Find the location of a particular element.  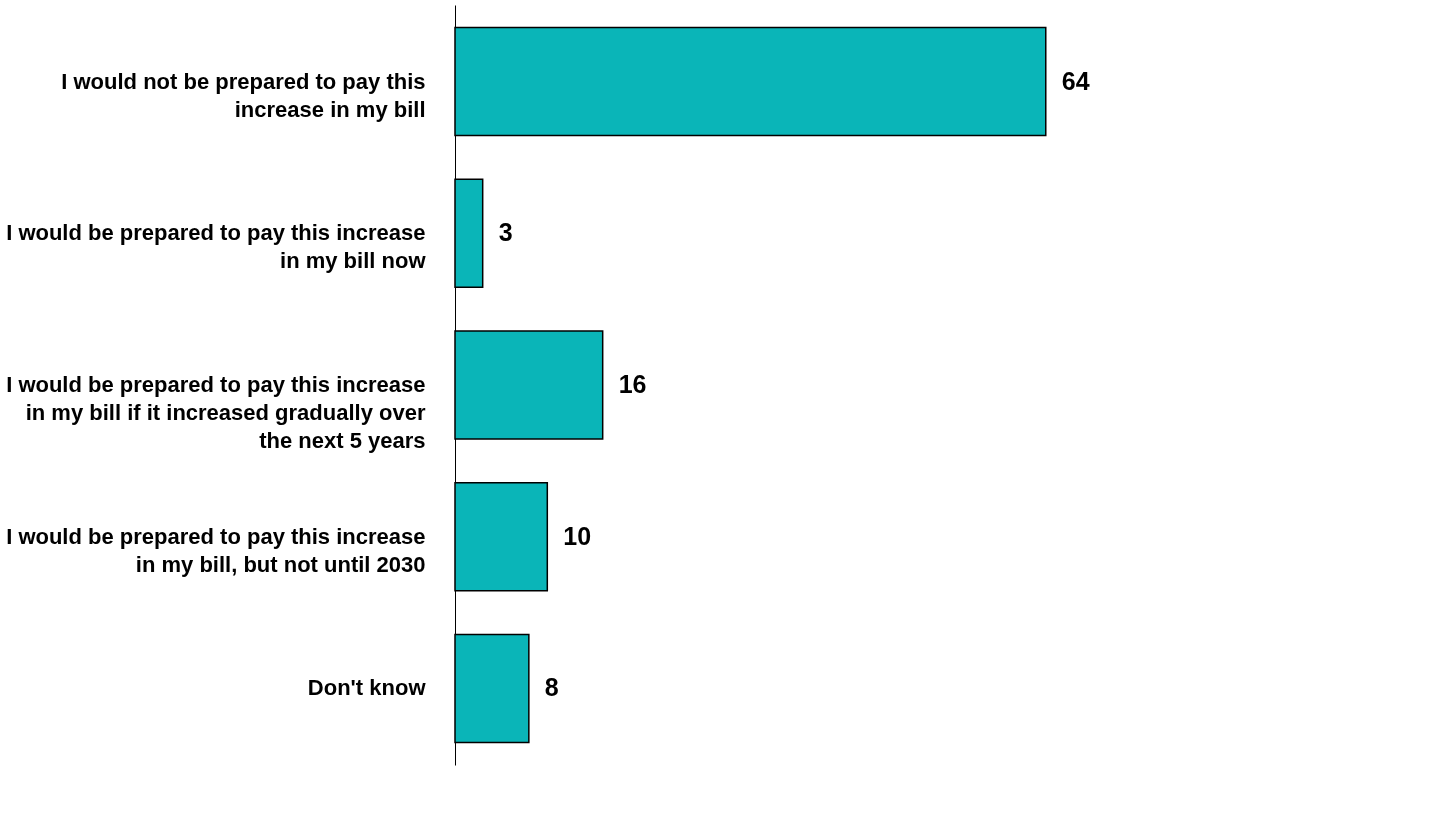

y-tick-label: Don't know is located at coordinates (367, 688).